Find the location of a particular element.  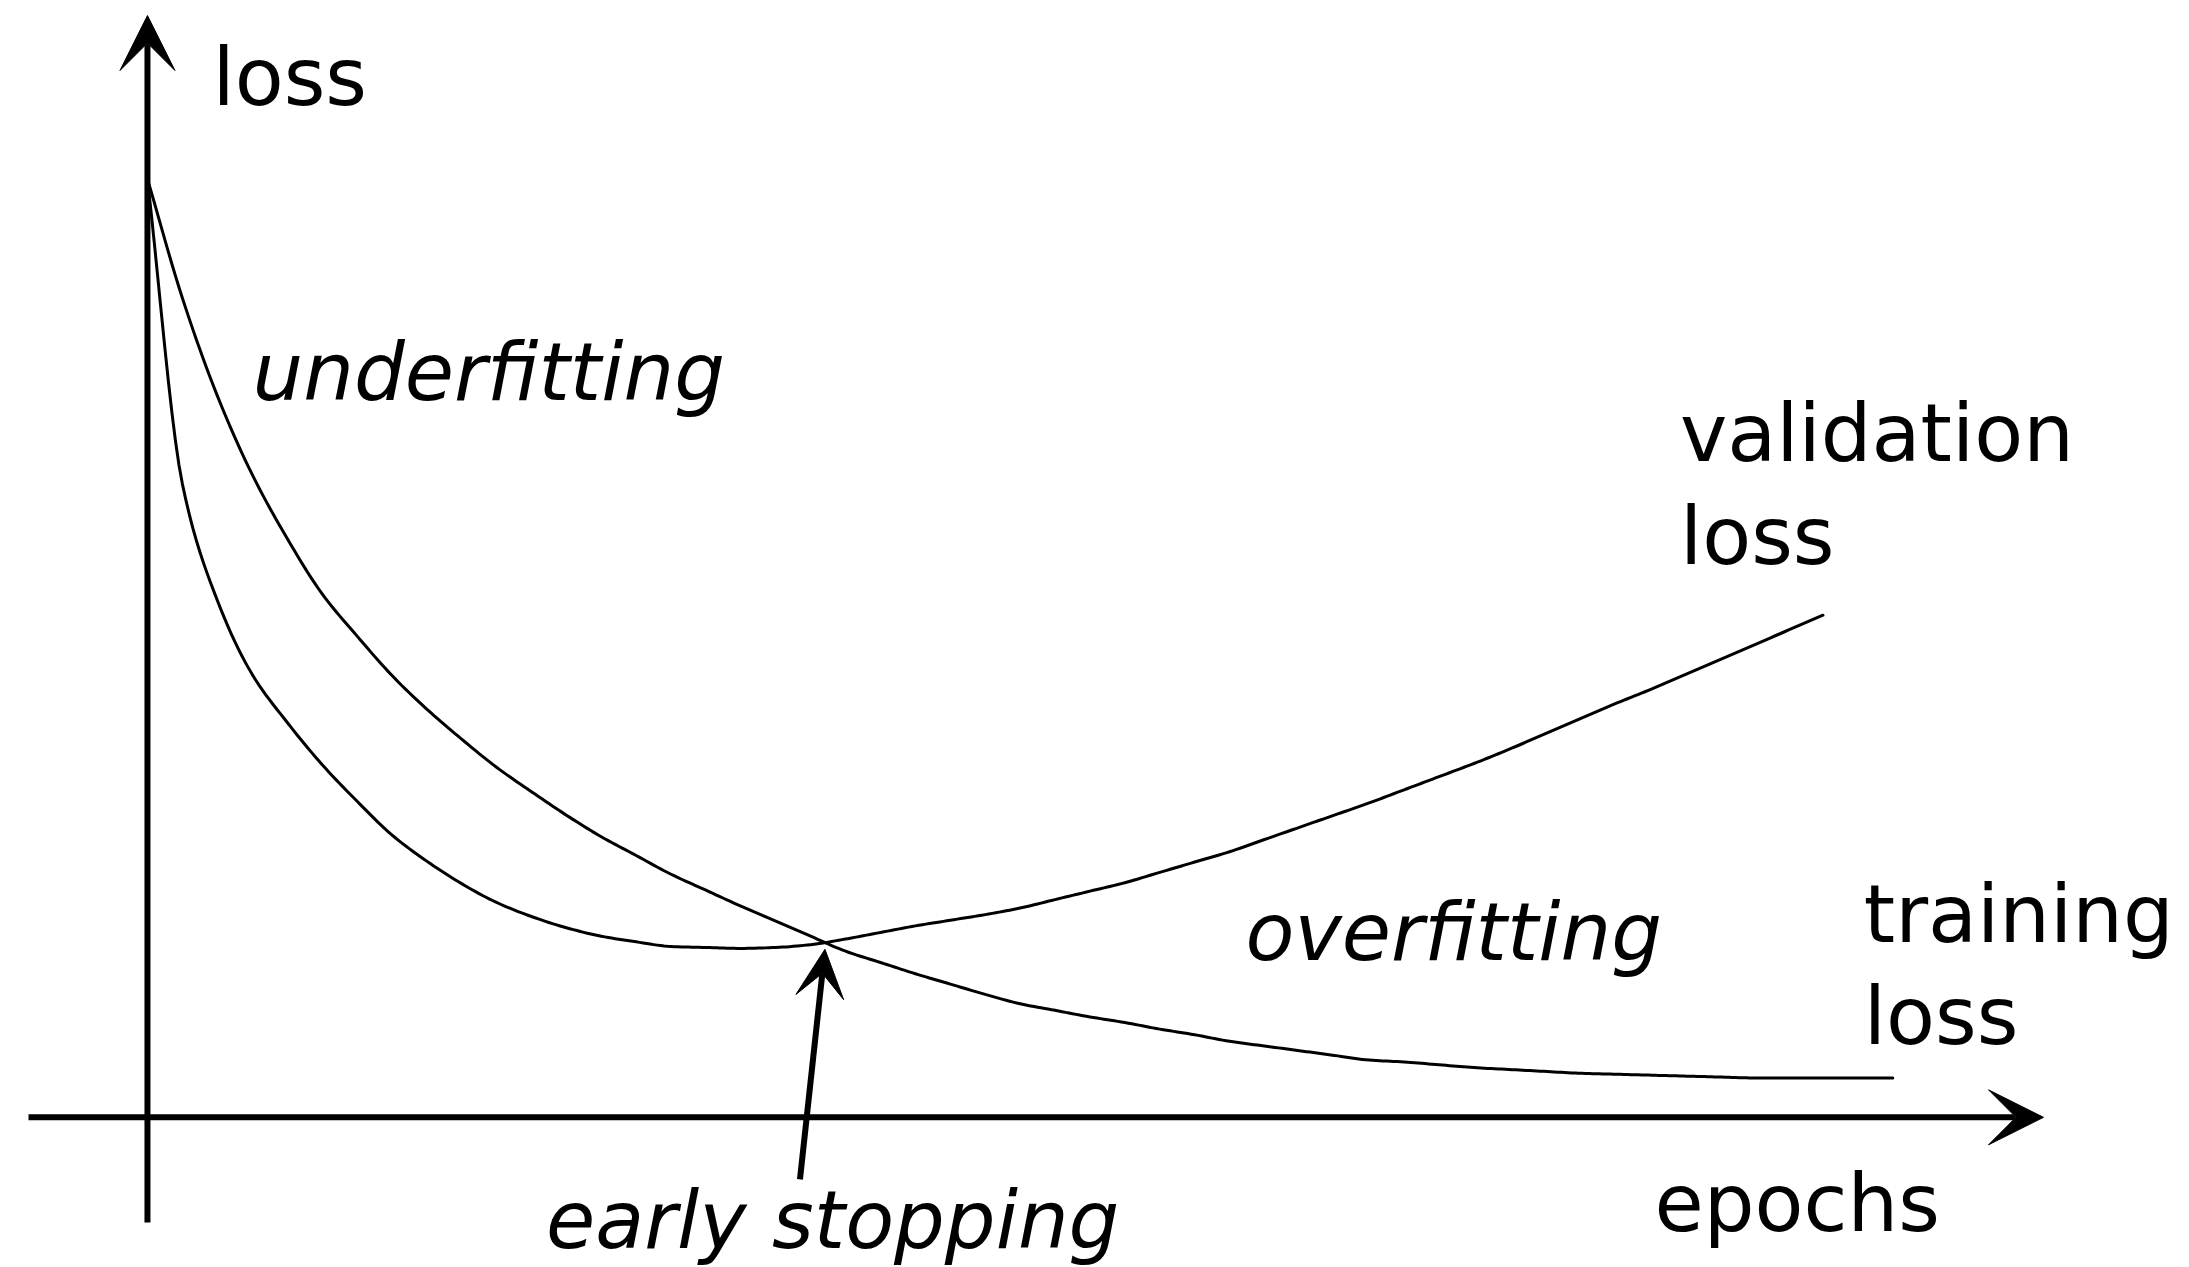

annotation: underfitting is located at coordinates (488, 372).